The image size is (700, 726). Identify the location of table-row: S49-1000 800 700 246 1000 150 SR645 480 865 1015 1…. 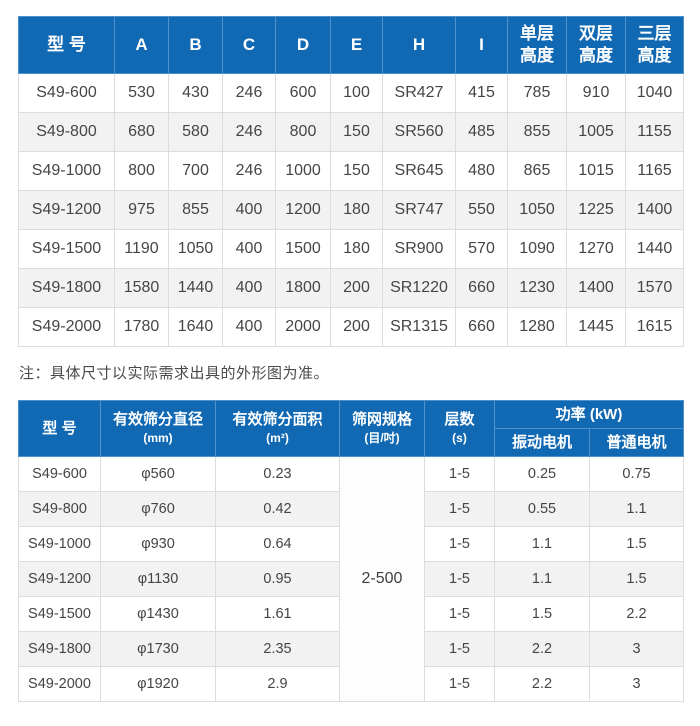
(351, 171).